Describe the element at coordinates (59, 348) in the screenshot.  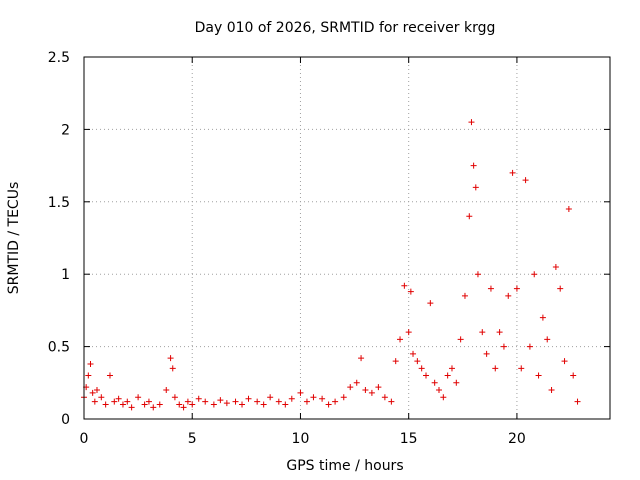
I see `y-tick-label: 0.5` at that location.